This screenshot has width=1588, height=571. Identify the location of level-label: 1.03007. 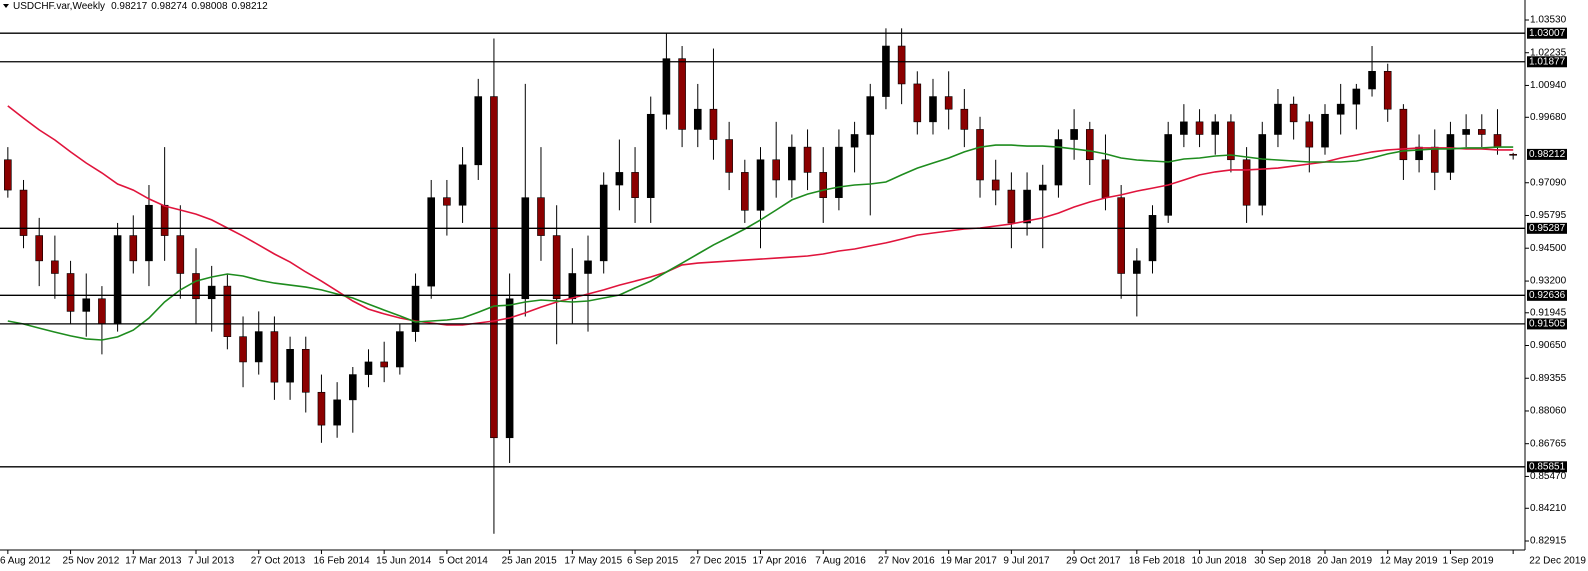
(1547, 33).